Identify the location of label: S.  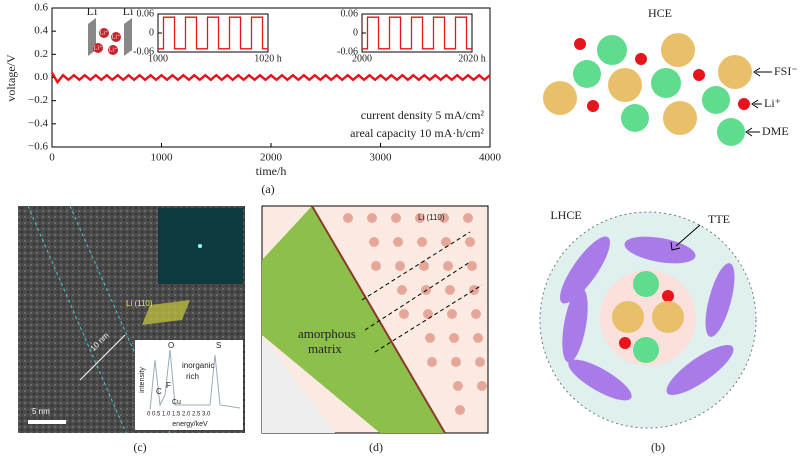
(218, 345).